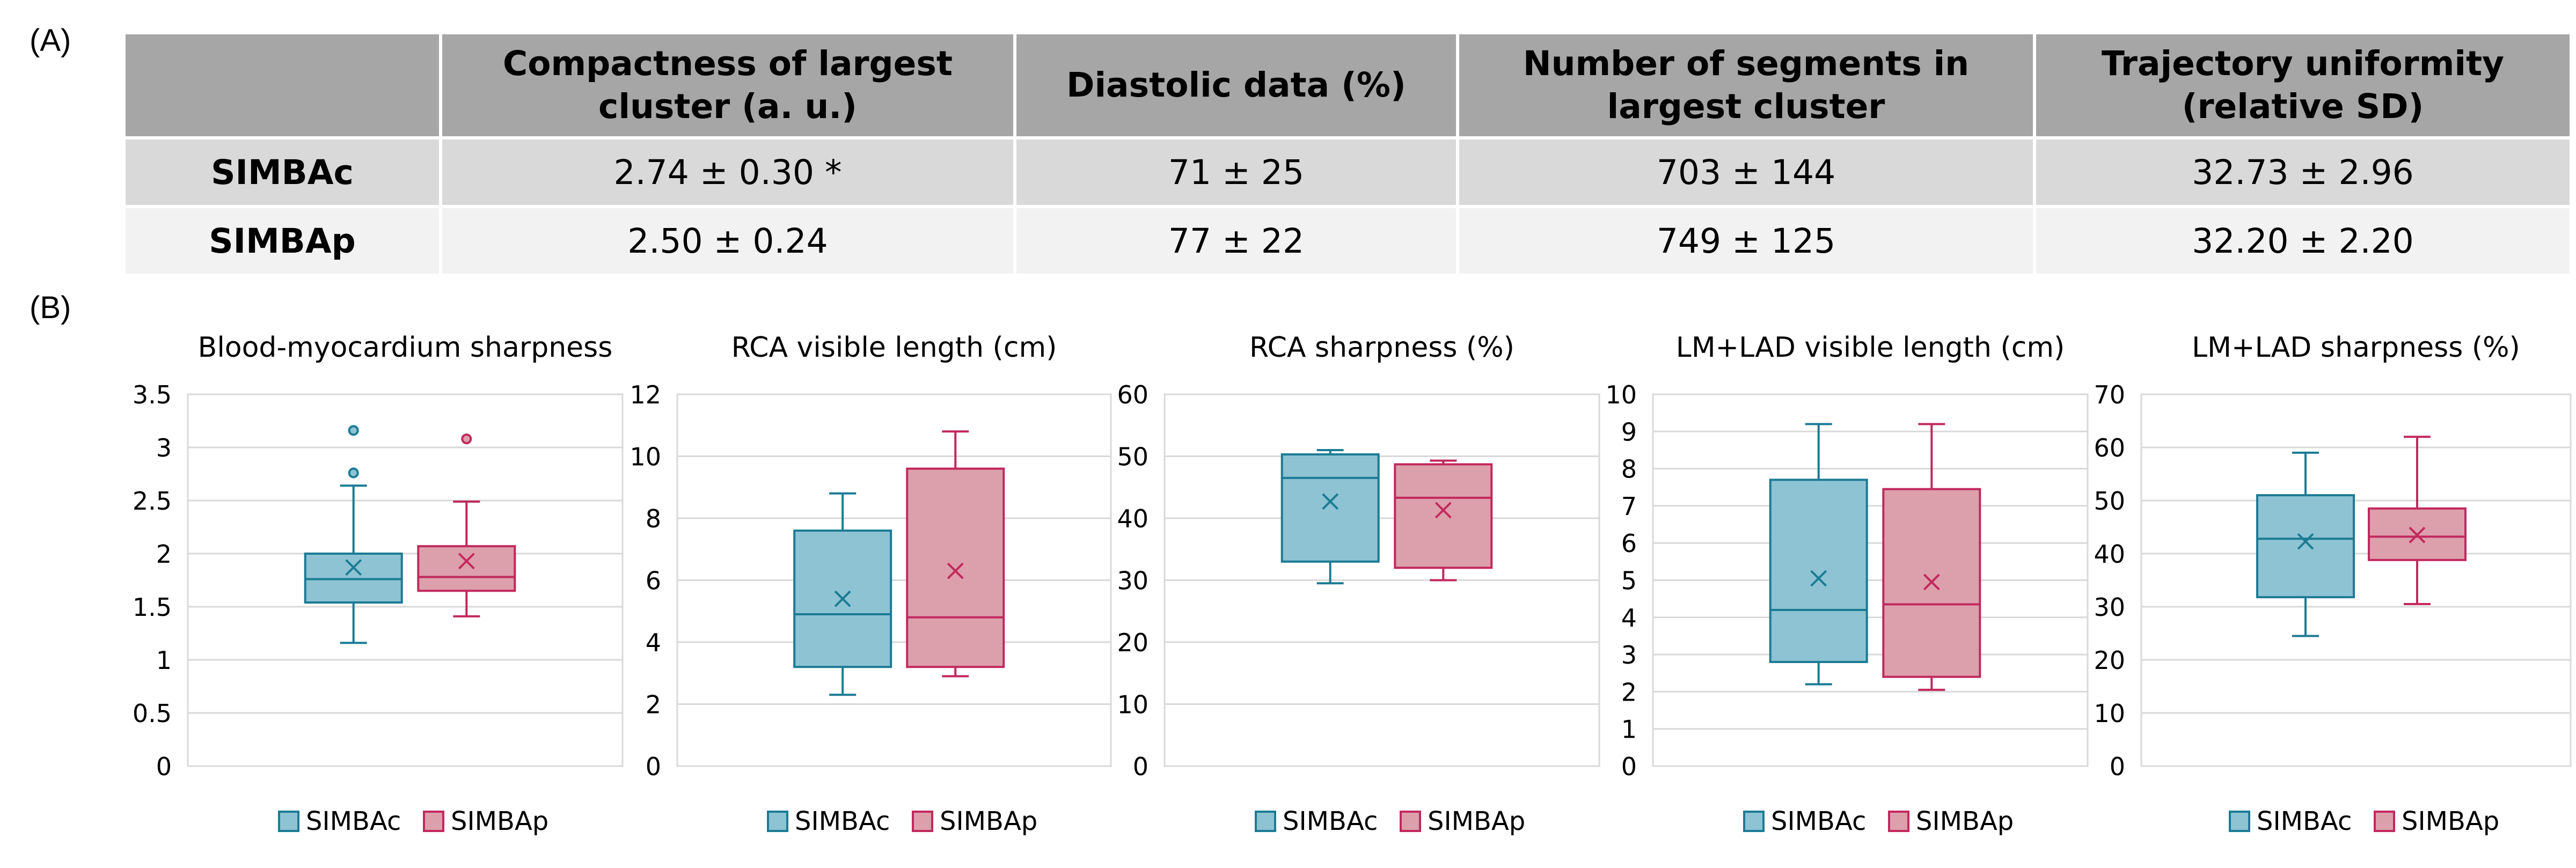 This screenshot has width=2576, height=868. Describe the element at coordinates (2356, 348) in the screenshot. I see `chart-title: LM+LAD sharpness (%)` at that location.